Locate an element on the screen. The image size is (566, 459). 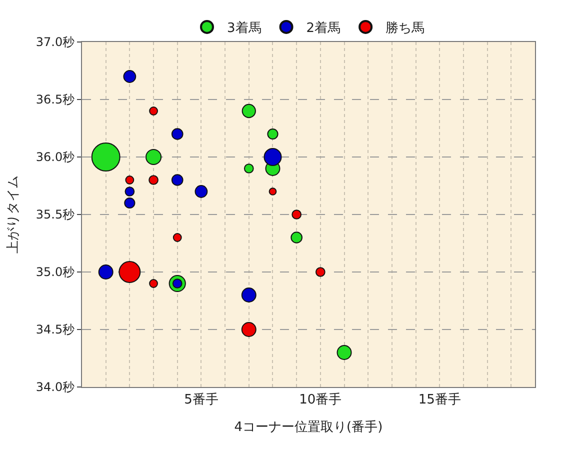
y-tick-label: 37.0秒 is located at coordinates (55, 42).